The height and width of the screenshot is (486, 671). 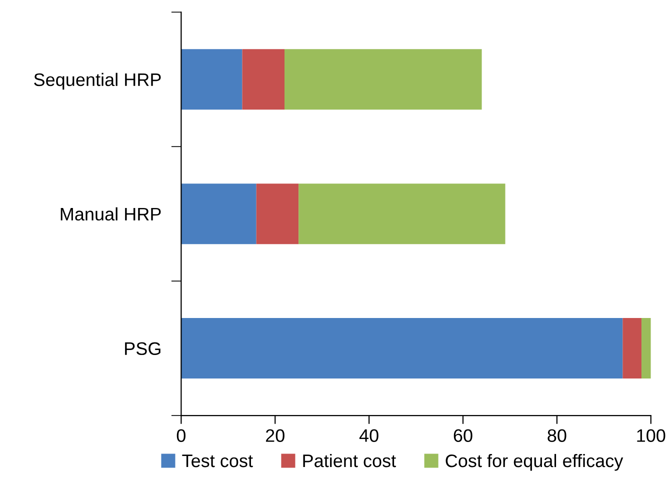 What do you see at coordinates (142, 349) in the screenshot?
I see `y-tick-label: PSG` at bounding box center [142, 349].